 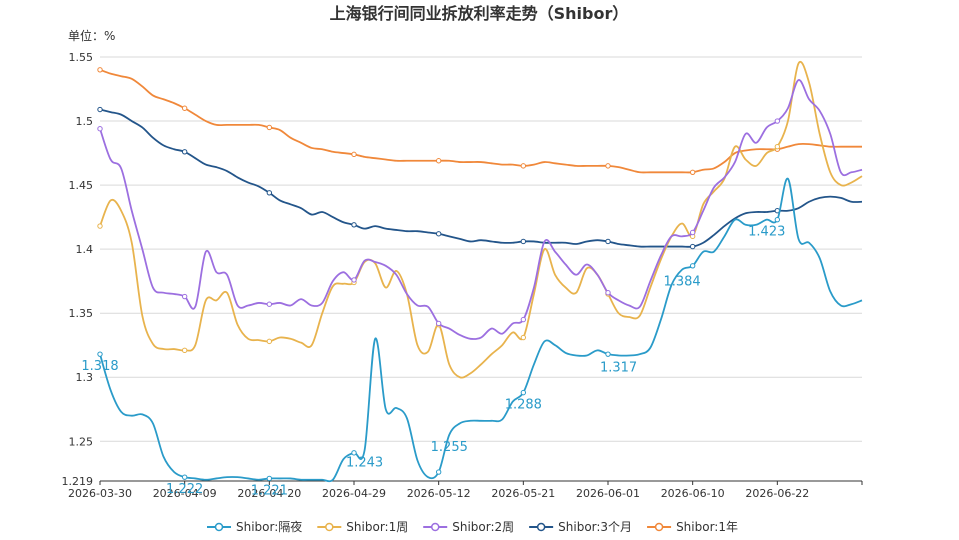 I want to click on y-tick-label: 1.3, so click(x=85, y=377).